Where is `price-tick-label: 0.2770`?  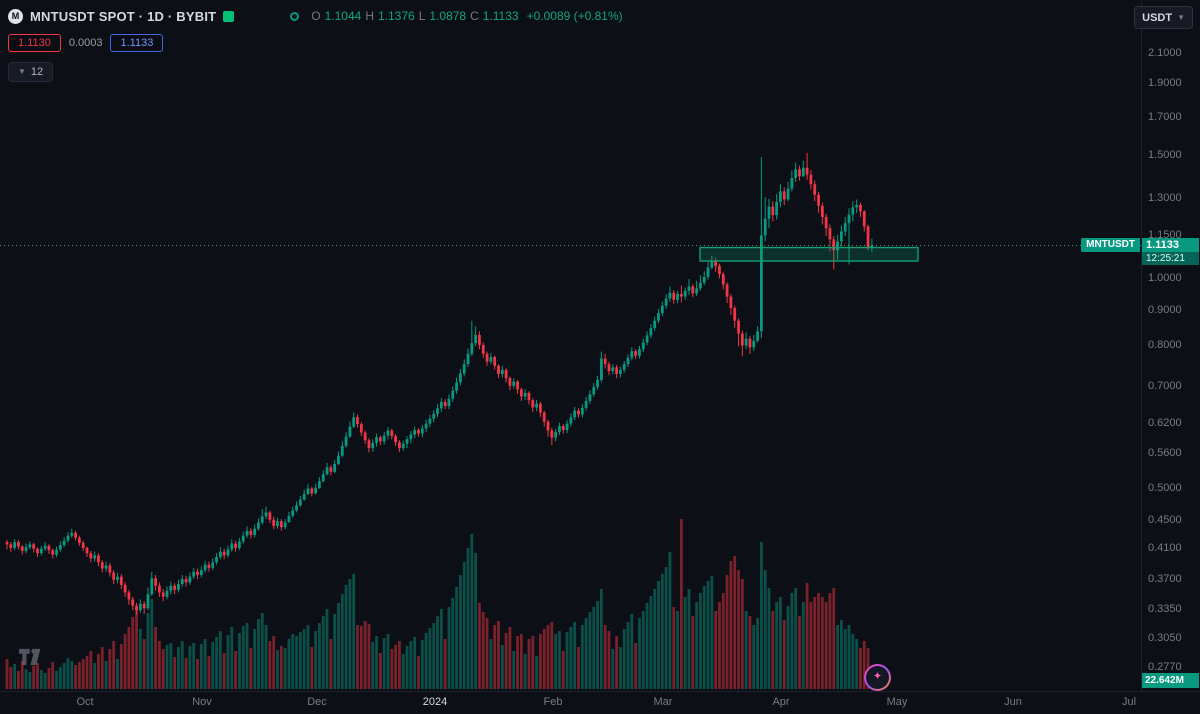
price-tick-label: 0.2770 is located at coordinates (1165, 666).